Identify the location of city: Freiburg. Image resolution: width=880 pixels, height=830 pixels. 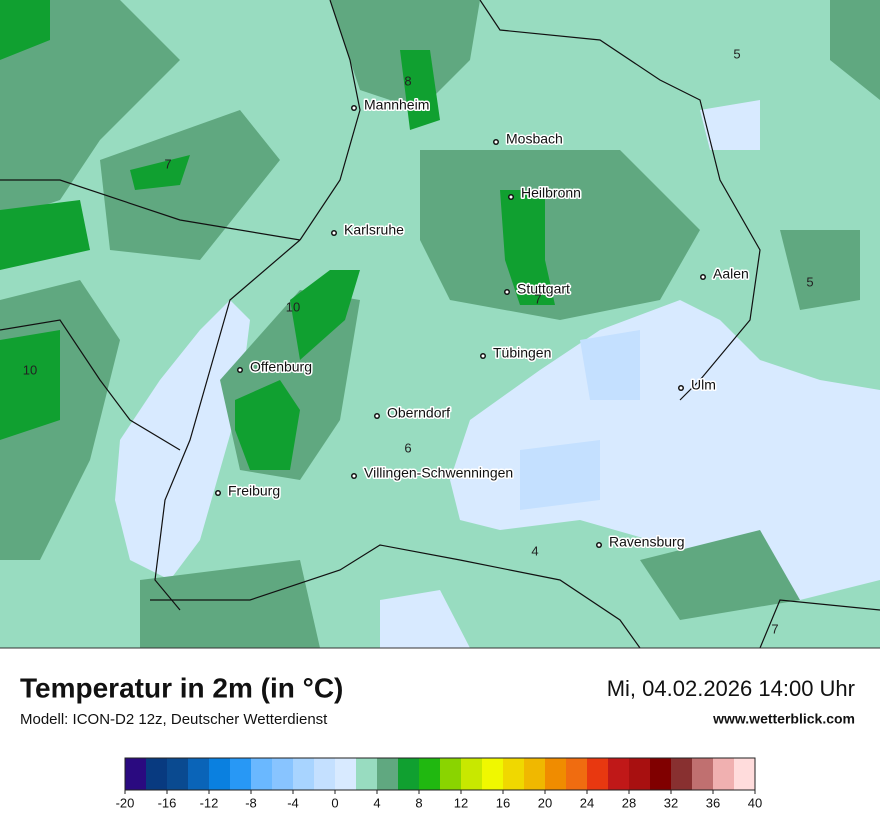
(248, 490).